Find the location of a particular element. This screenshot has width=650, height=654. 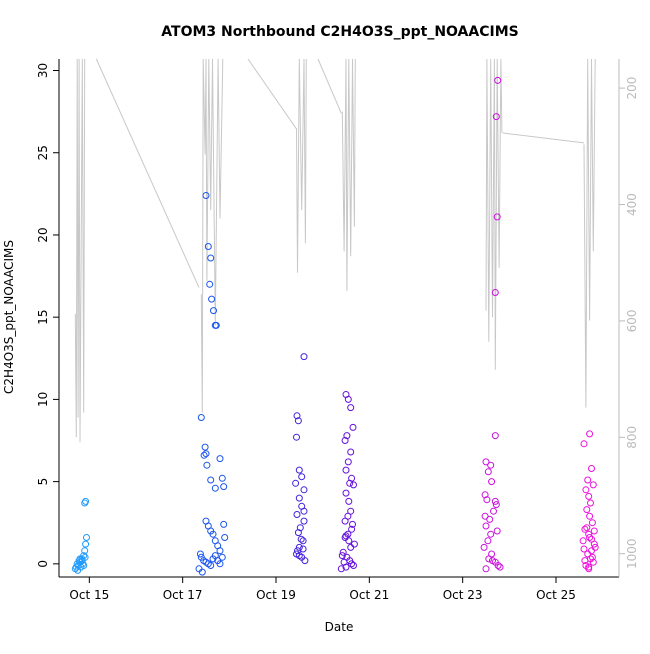

y-tick-label: 30 is located at coordinates (43, 70).